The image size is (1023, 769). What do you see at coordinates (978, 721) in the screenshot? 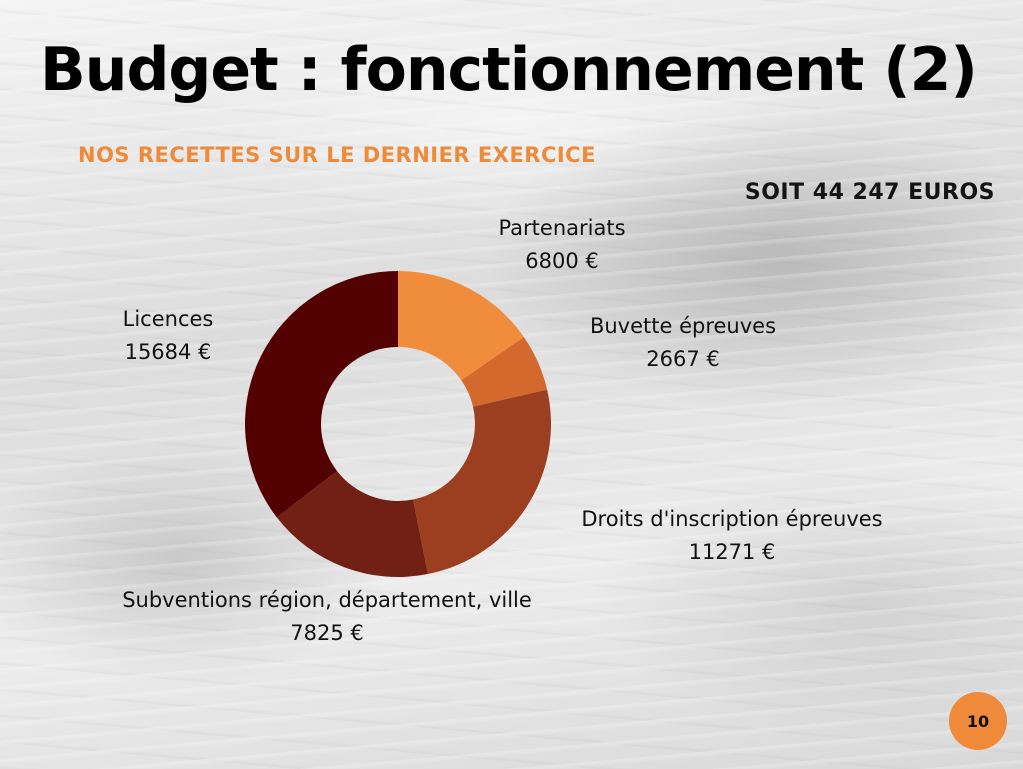
I see `page-number-badge: 10` at bounding box center [978, 721].